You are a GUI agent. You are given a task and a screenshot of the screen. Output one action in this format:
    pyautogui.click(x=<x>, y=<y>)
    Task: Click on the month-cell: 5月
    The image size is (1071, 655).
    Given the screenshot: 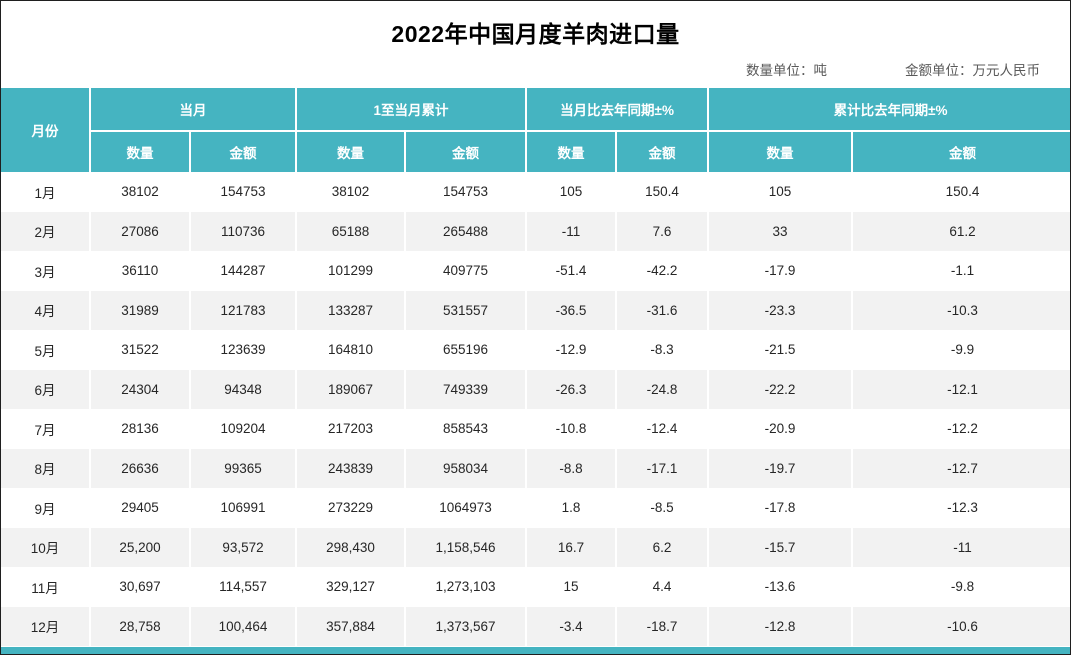 What is the action you would take?
    pyautogui.click(x=45, y=350)
    